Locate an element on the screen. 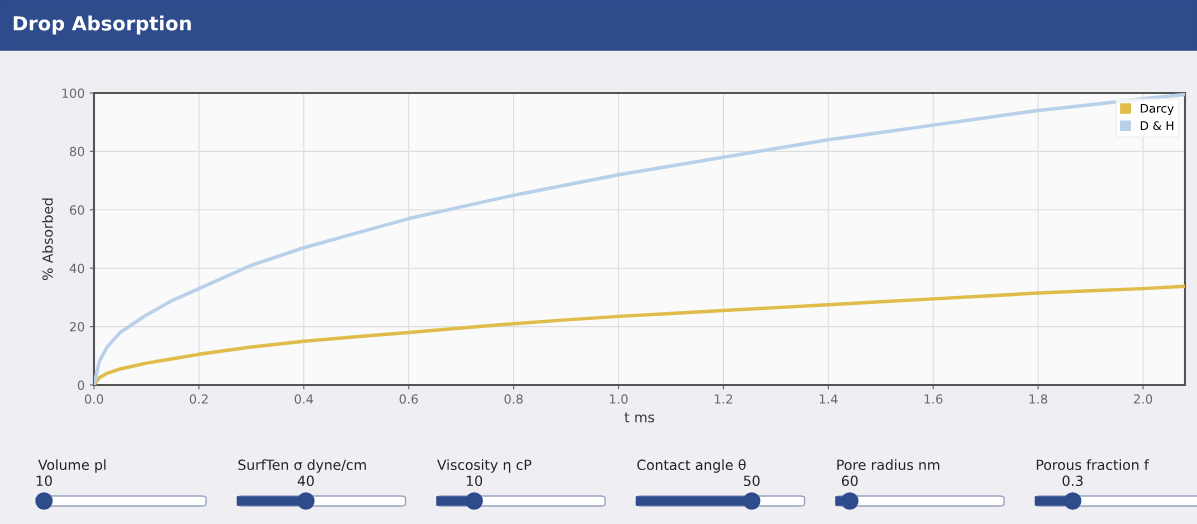 The image size is (1197, 524). text: SurfTen σ dyne/cm is located at coordinates (302, 466).